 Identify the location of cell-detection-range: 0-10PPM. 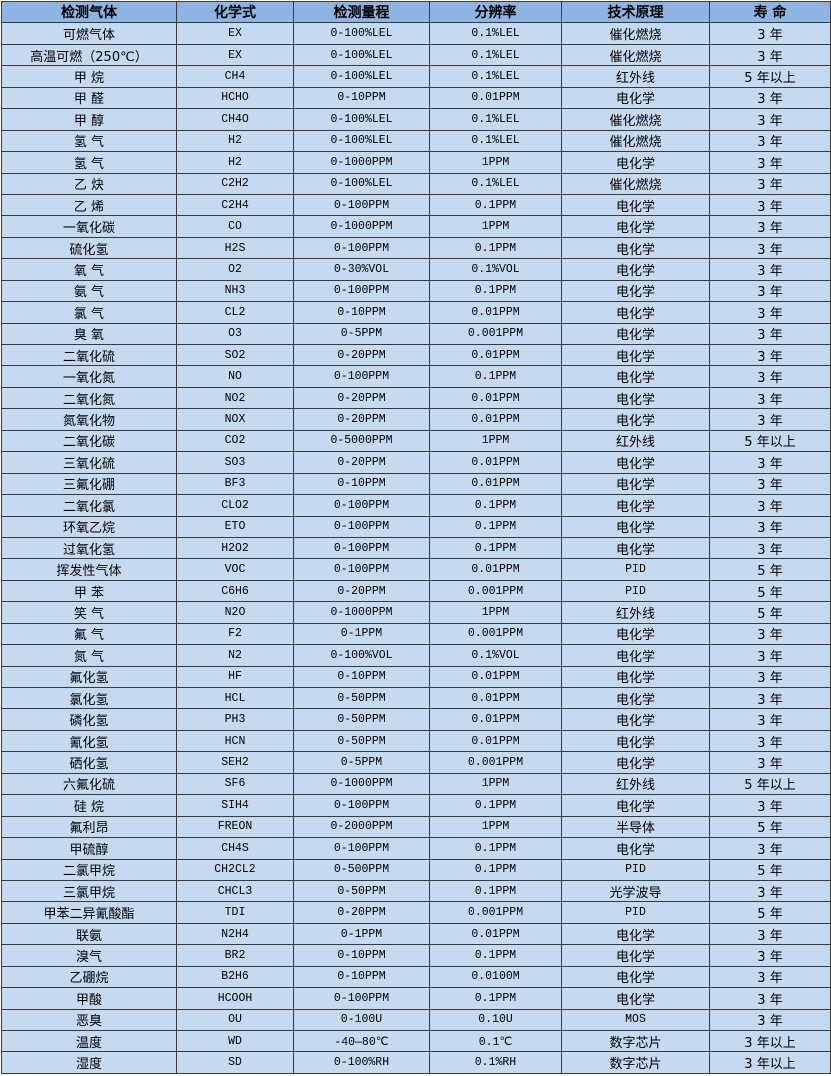
(361, 98).